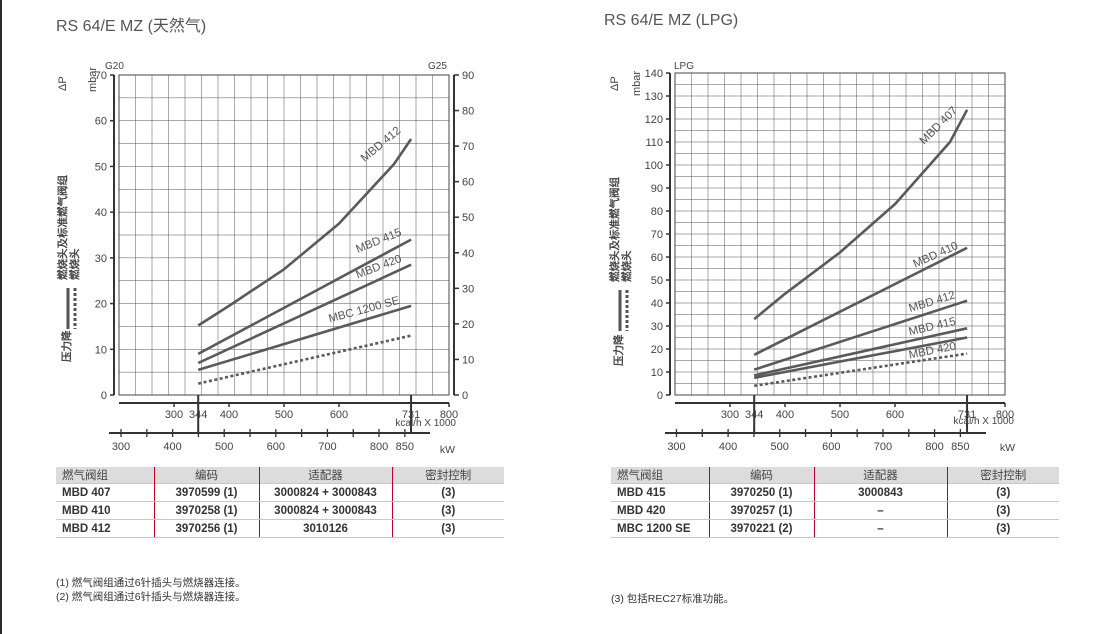 This screenshot has width=1112, height=634. I want to click on right-chart-title: RS 64/E MZ (LPG), so click(671, 20).